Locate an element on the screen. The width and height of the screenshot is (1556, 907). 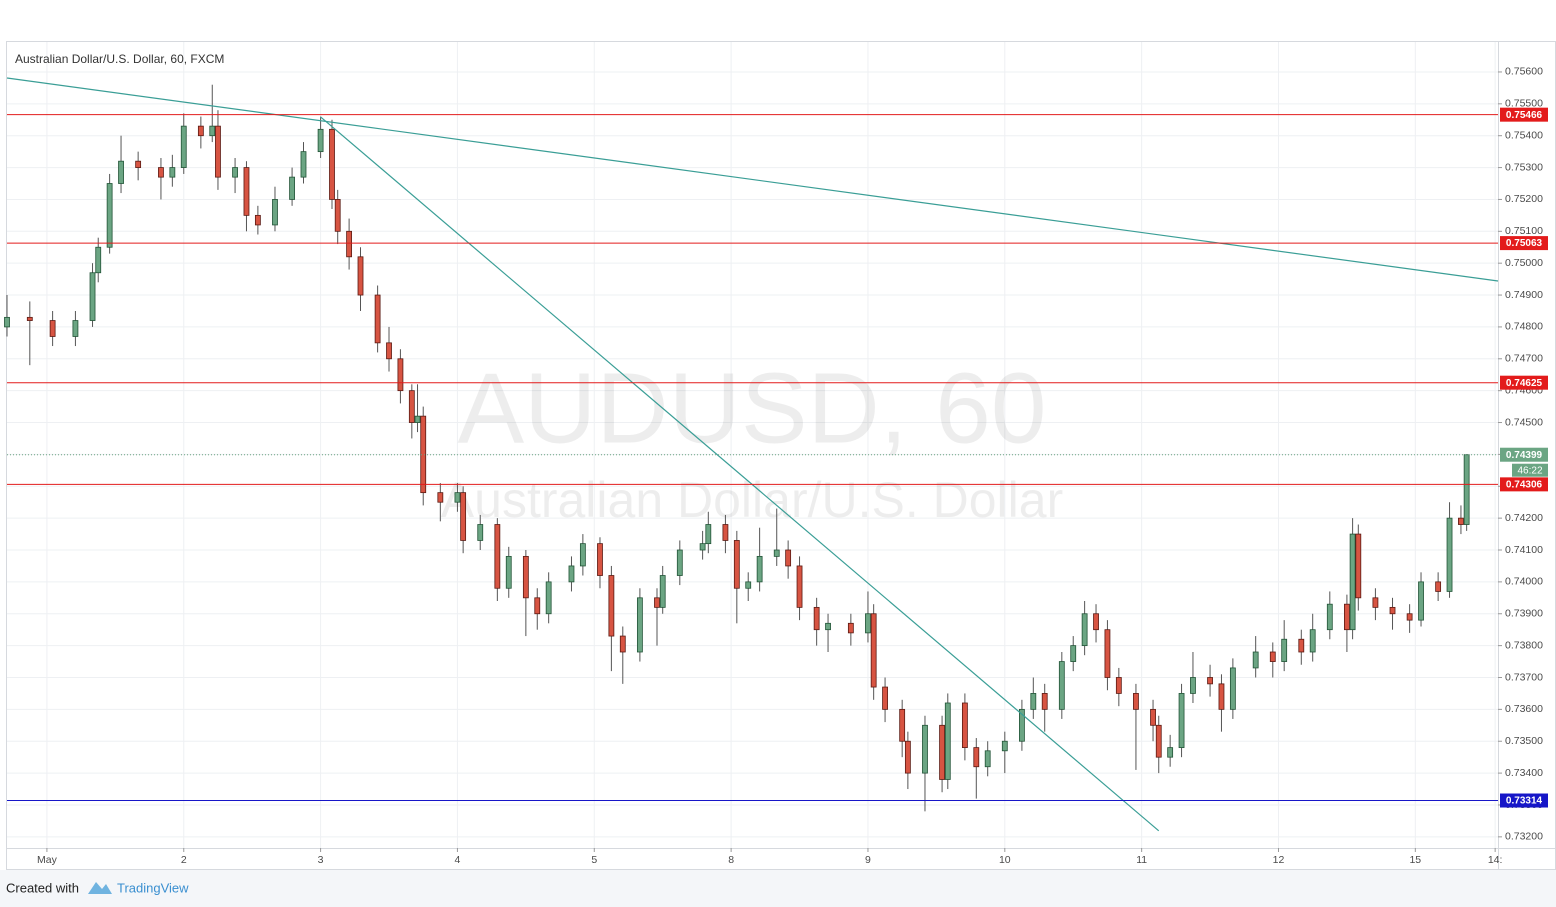
level-tag-label: 0.74625 is located at coordinates (1524, 383).